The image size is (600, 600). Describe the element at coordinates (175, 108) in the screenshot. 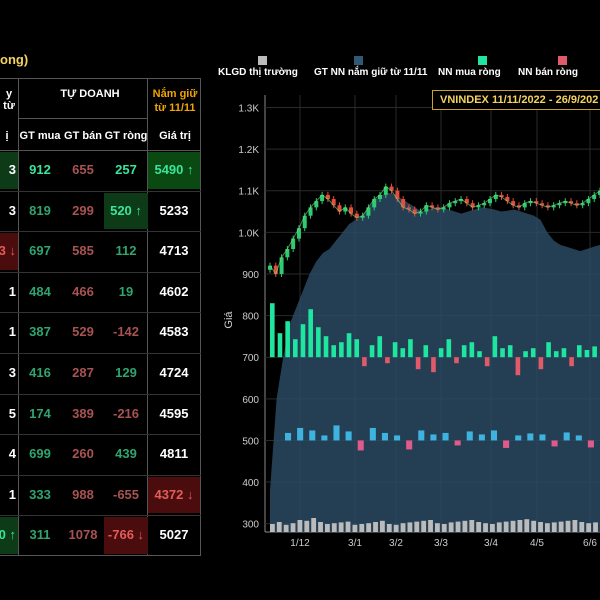

I see `header-nam-giu-line2: từ 11/11` at that location.